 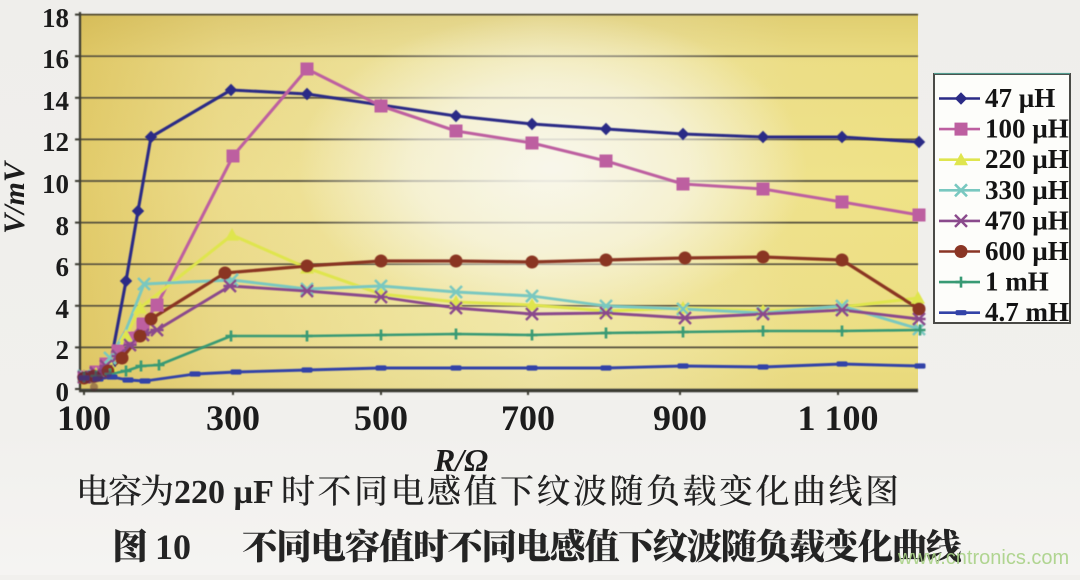 I want to click on svg-text: 300, so click(x=233, y=418).